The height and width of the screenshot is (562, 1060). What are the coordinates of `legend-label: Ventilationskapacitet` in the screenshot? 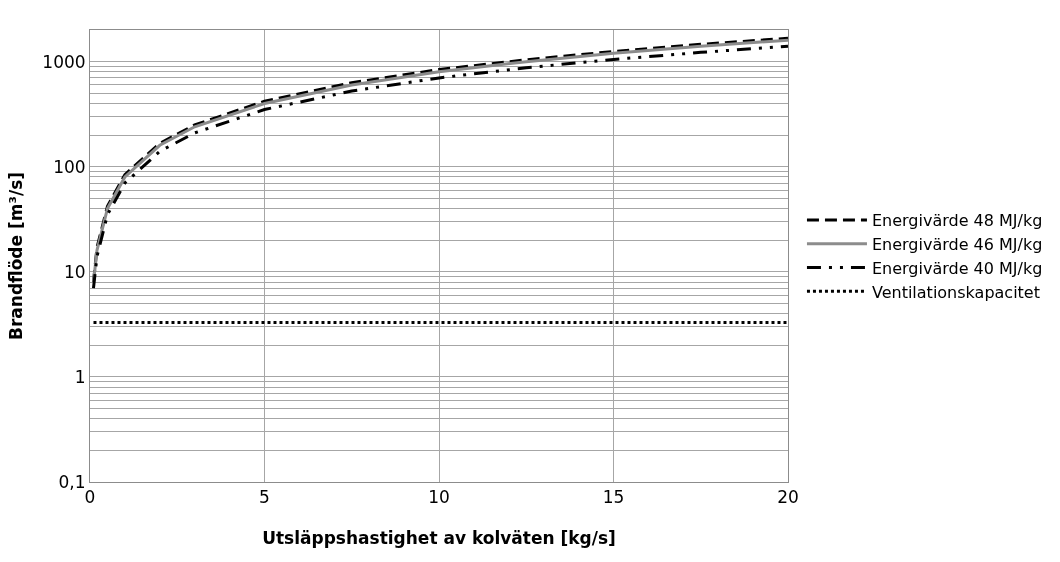 It's located at (955, 292).